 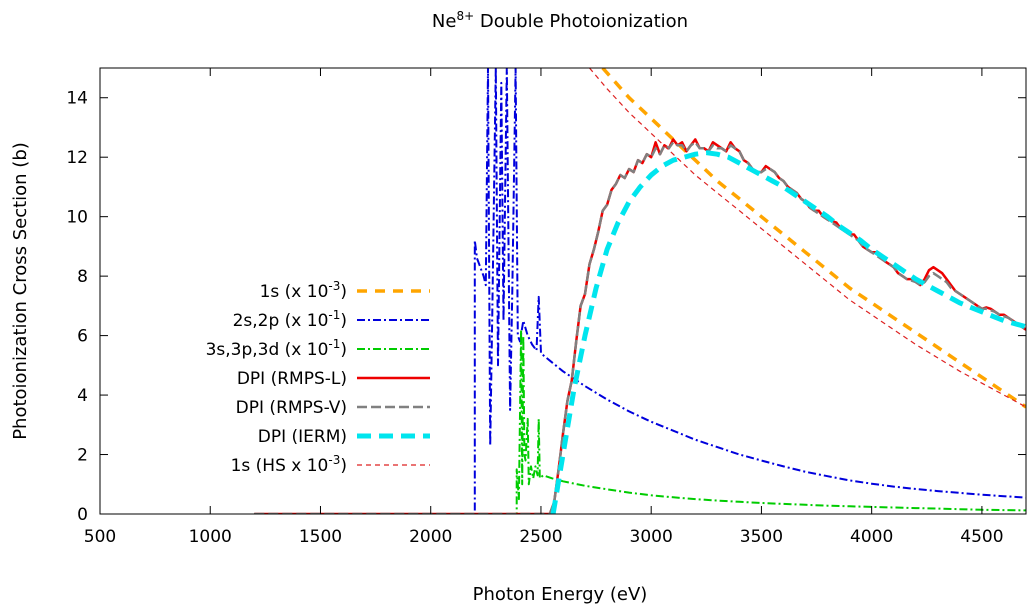 What do you see at coordinates (280, 466) in the screenshot?
I see `legend-label-main: 1s (HS x 10` at bounding box center [280, 466].